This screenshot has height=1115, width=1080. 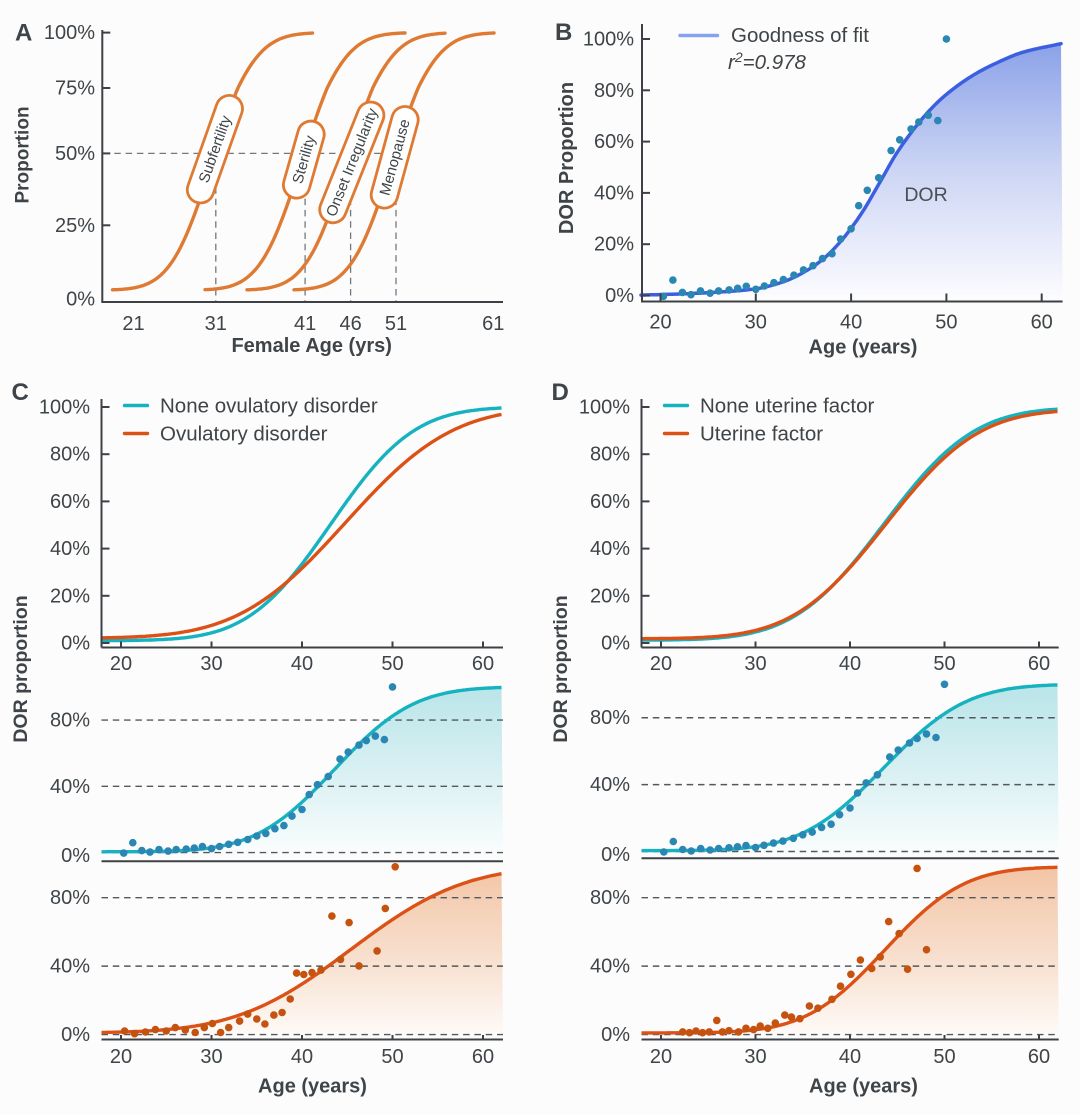 I want to click on svg-text: Female Age (yrs), so click(x=311, y=346).